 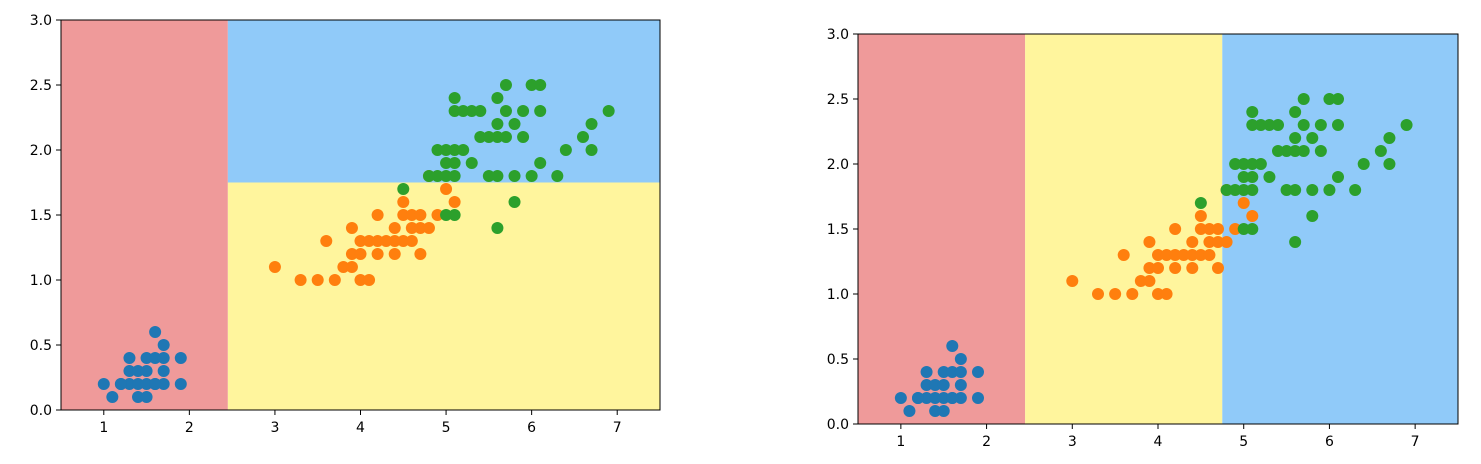 What do you see at coordinates (41, 216) in the screenshot?
I see `y-tick-label: 1.5` at bounding box center [41, 216].